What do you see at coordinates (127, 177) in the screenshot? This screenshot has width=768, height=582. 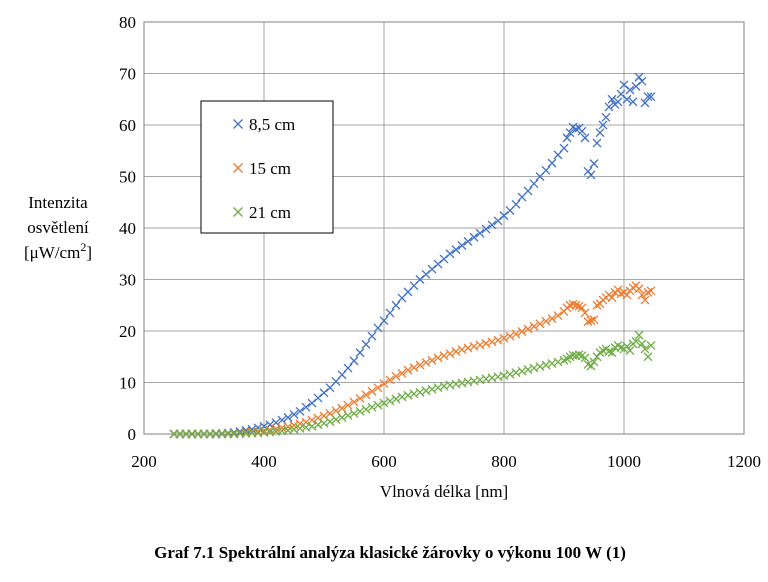 I see `y-tick-label: 50` at bounding box center [127, 177].